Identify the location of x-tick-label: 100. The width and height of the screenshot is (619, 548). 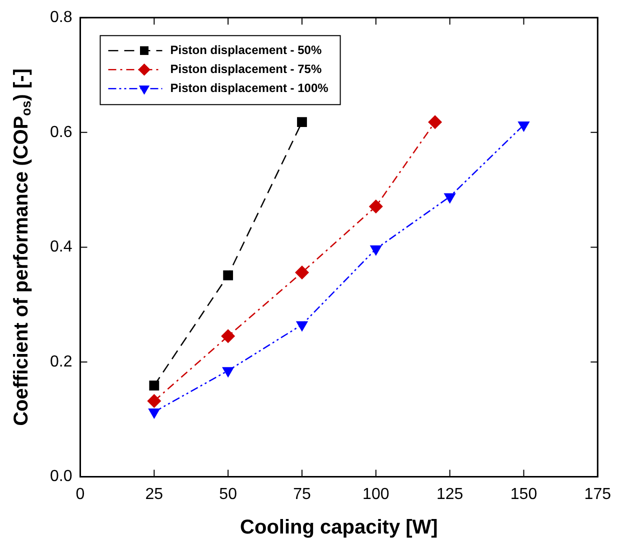
(376, 494).